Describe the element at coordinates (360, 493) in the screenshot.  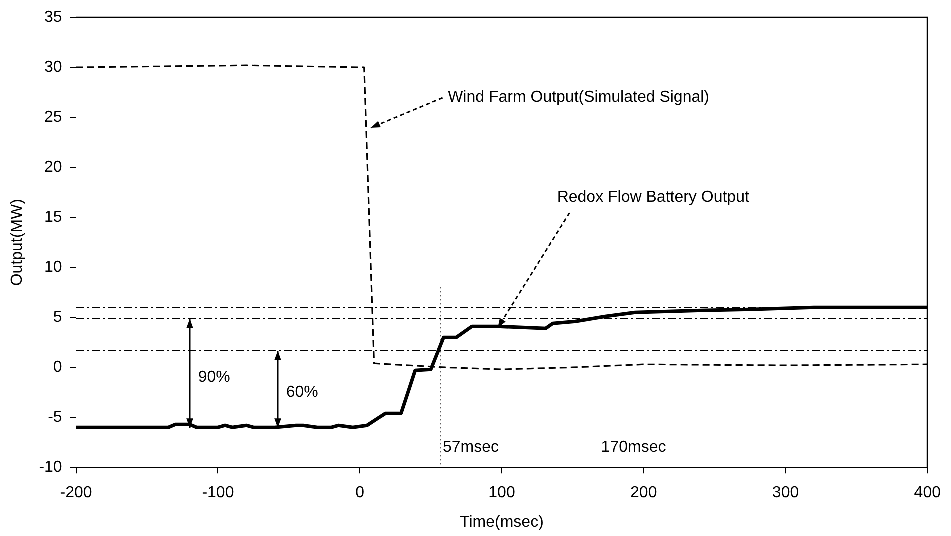
I see `x-tick-label: 0` at that location.